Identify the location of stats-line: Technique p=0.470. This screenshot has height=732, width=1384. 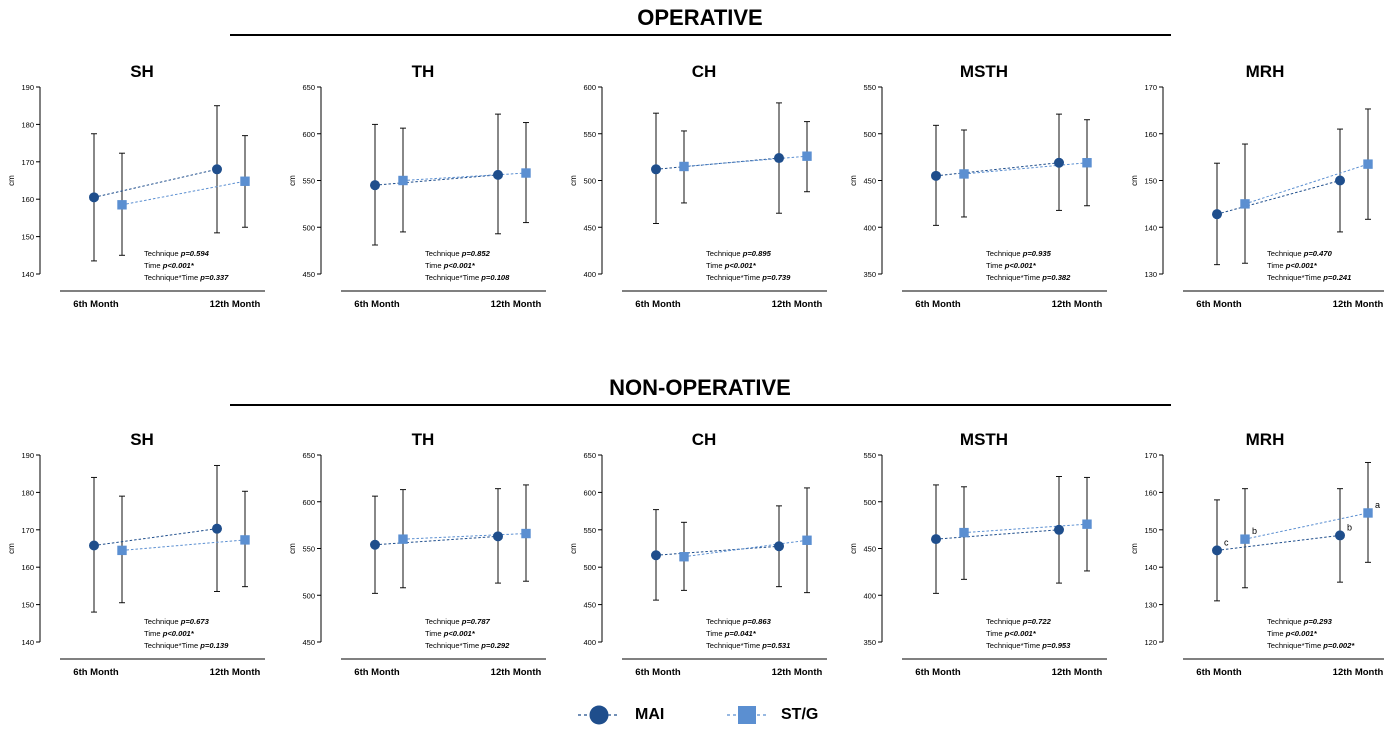
(1300, 253).